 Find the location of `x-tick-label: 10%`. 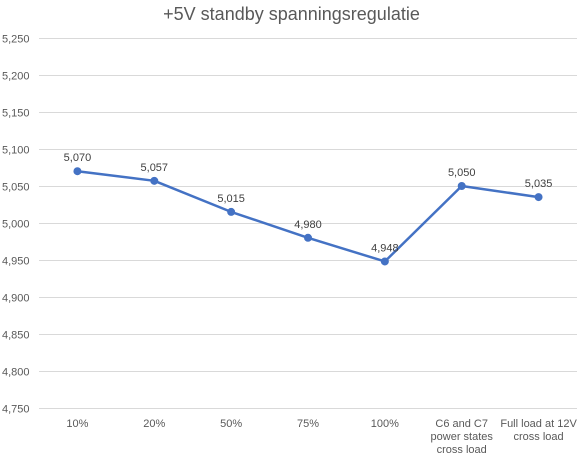

x-tick-label: 10% is located at coordinates (77, 424).